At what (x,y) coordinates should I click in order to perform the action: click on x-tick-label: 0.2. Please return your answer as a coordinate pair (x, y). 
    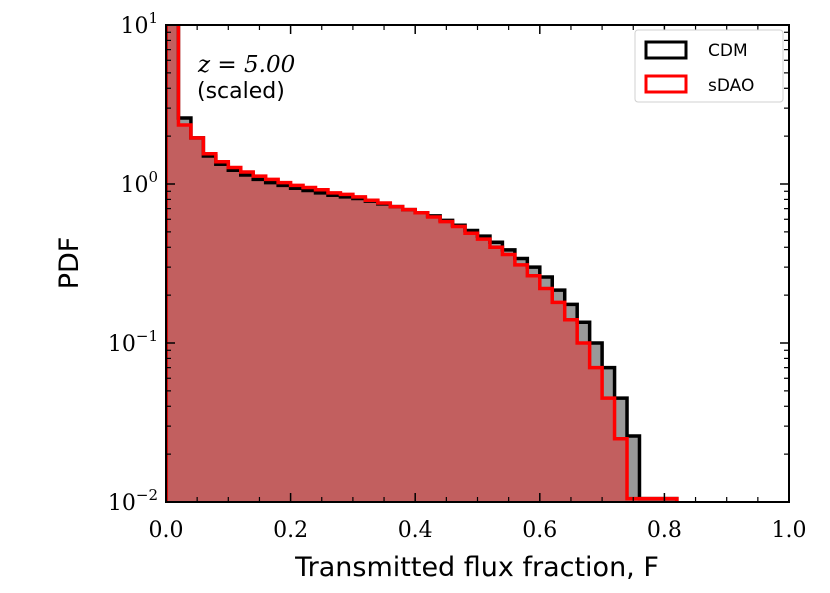
    Looking at the image, I should click on (290, 530).